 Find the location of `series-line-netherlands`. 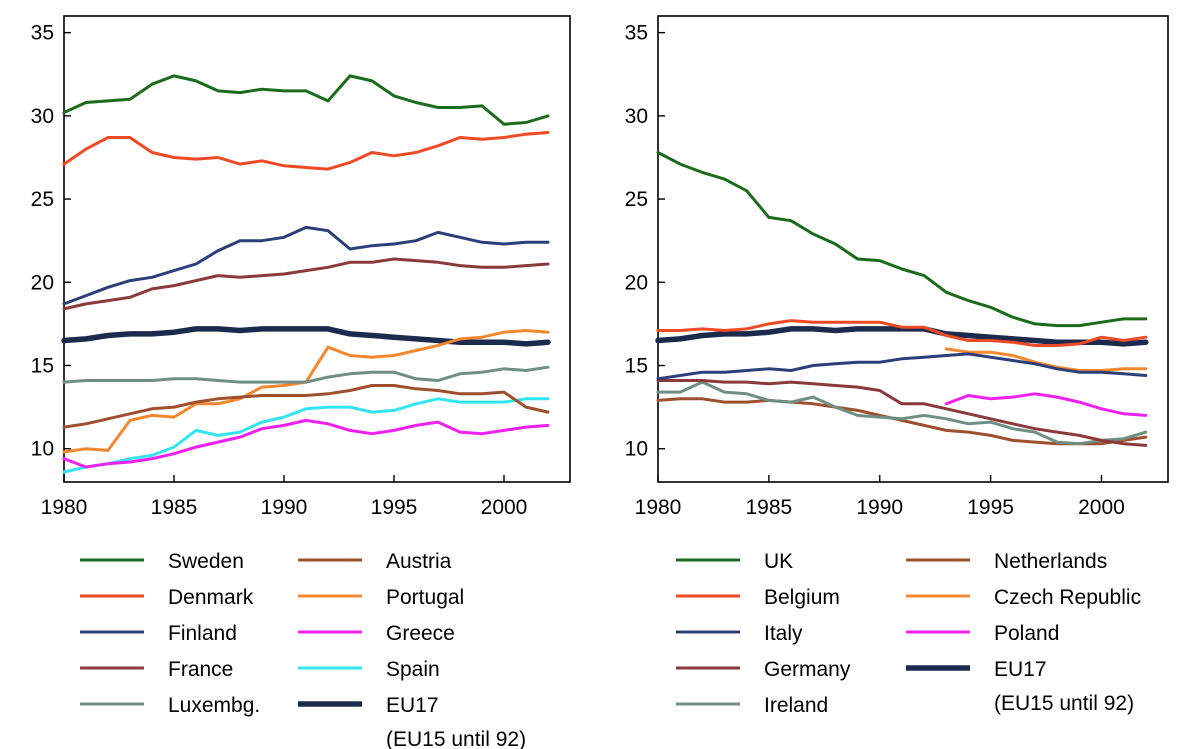

series-line-netherlands is located at coordinates (902, 421).